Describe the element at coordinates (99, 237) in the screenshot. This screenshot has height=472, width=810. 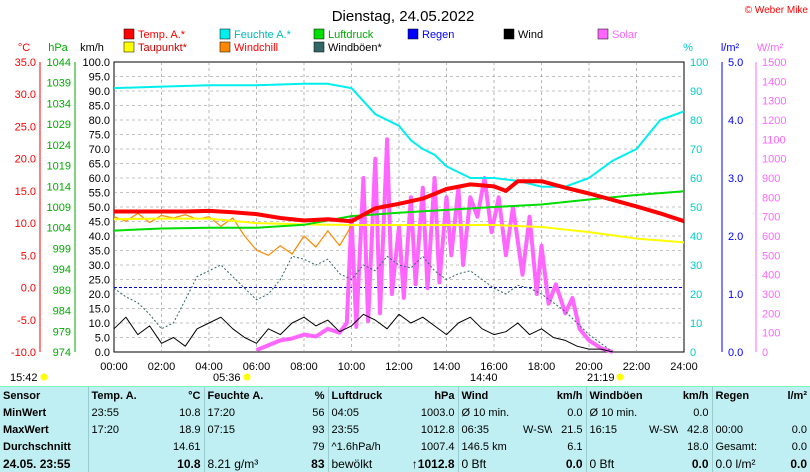
I see `kmh-axis-tick-label: 40.0` at that location.